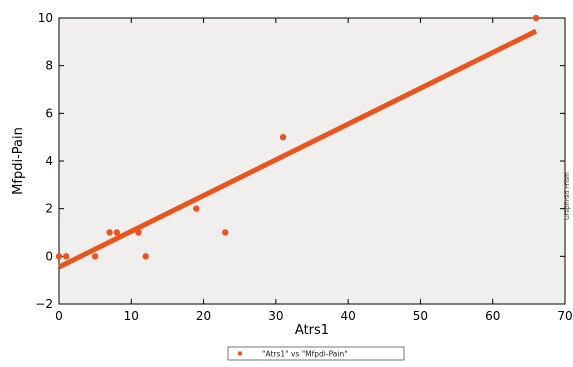 Image resolution: width=573 pixels, height=367 pixels. What do you see at coordinates (49, 161) in the screenshot?
I see `y-tick-label: 4` at bounding box center [49, 161].